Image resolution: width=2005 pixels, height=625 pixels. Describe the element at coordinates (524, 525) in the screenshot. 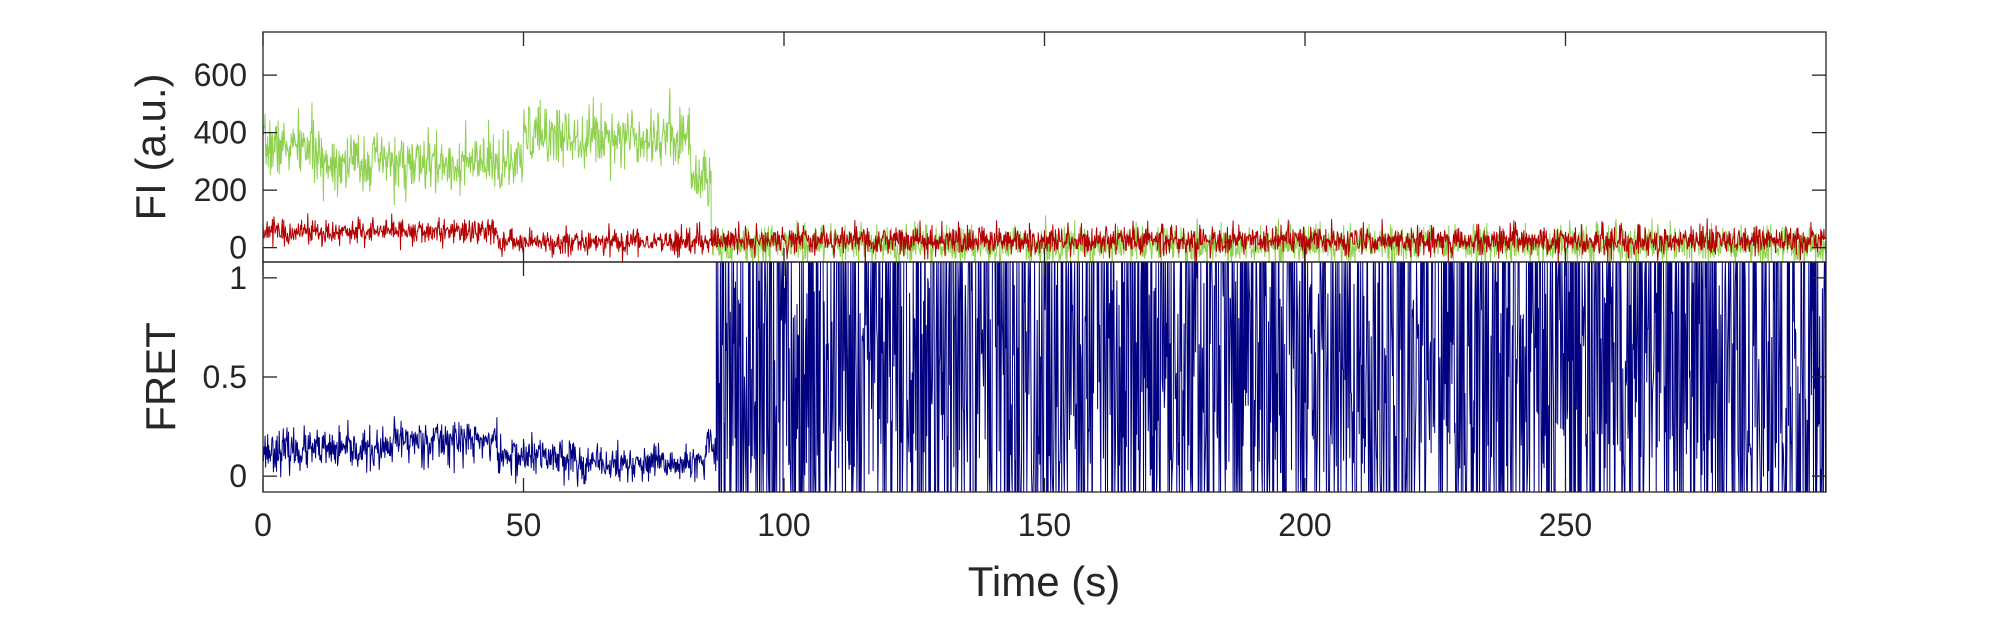

I see `time-x-tick-label: 50` at that location.